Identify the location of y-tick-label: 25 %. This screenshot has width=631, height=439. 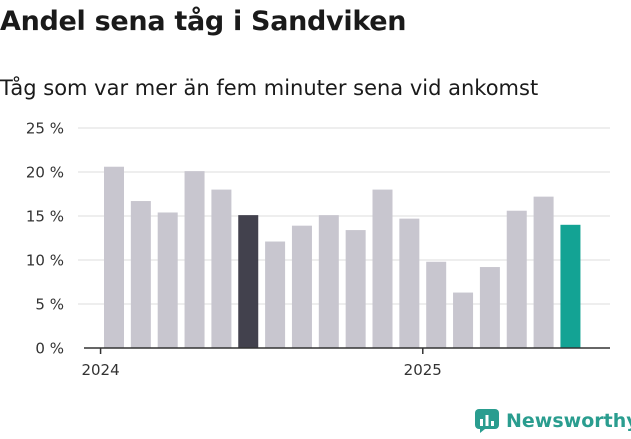
(45, 129).